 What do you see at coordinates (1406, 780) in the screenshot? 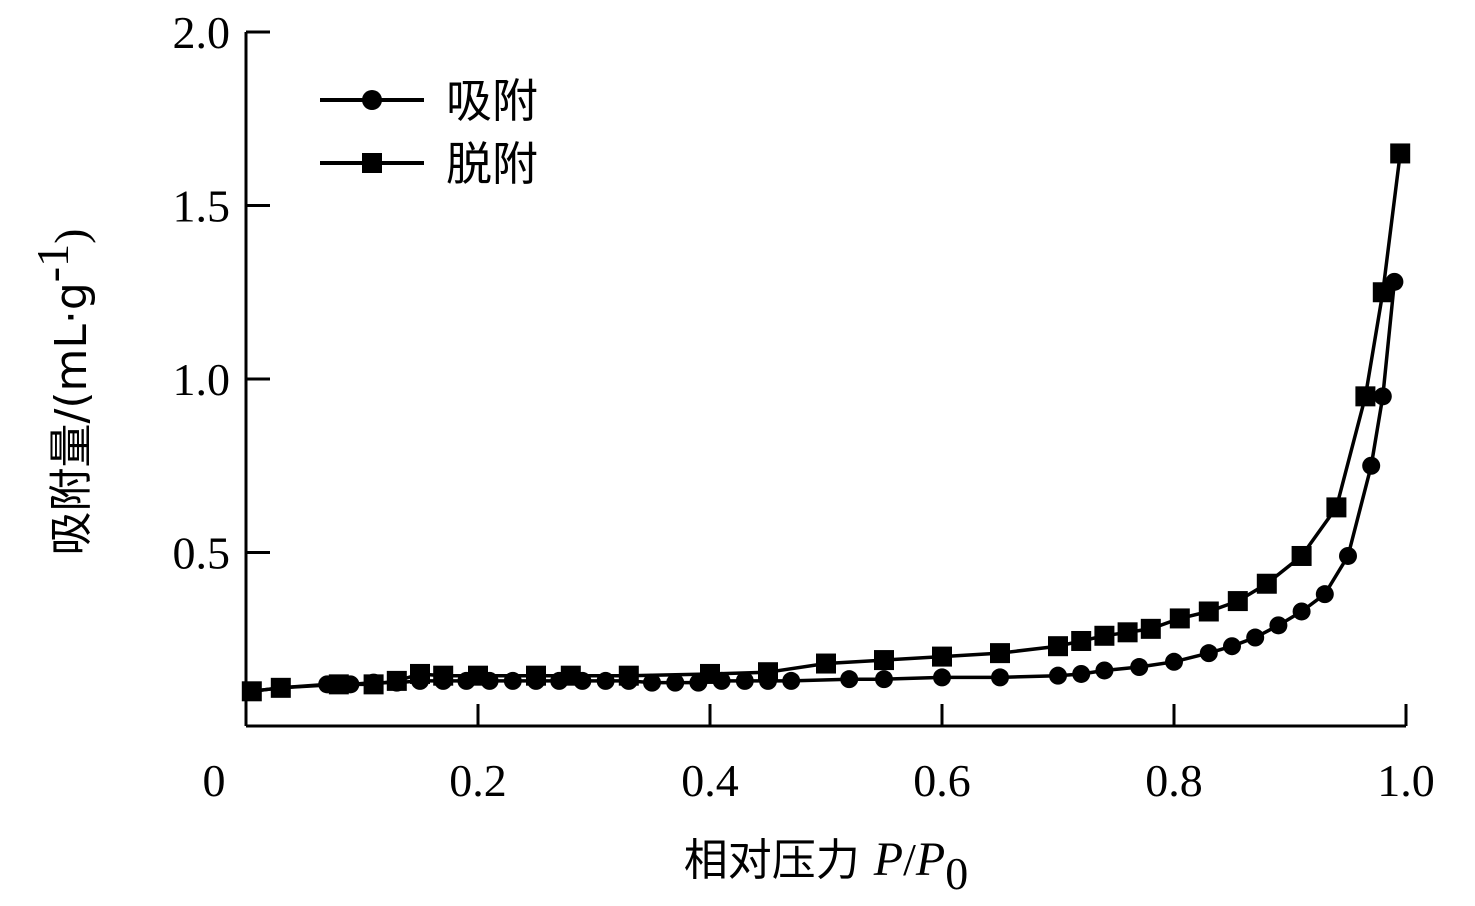
I see `x-tick-label: 1.0` at bounding box center [1406, 780].